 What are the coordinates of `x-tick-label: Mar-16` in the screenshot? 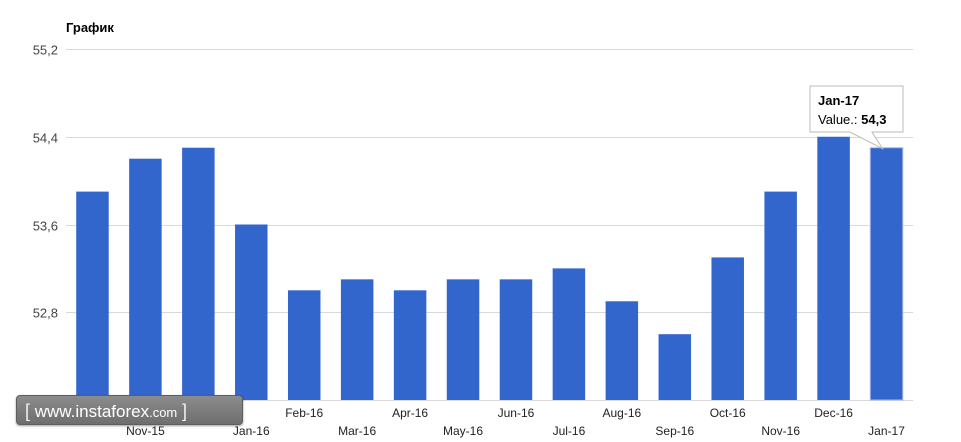 It's located at (357, 431).